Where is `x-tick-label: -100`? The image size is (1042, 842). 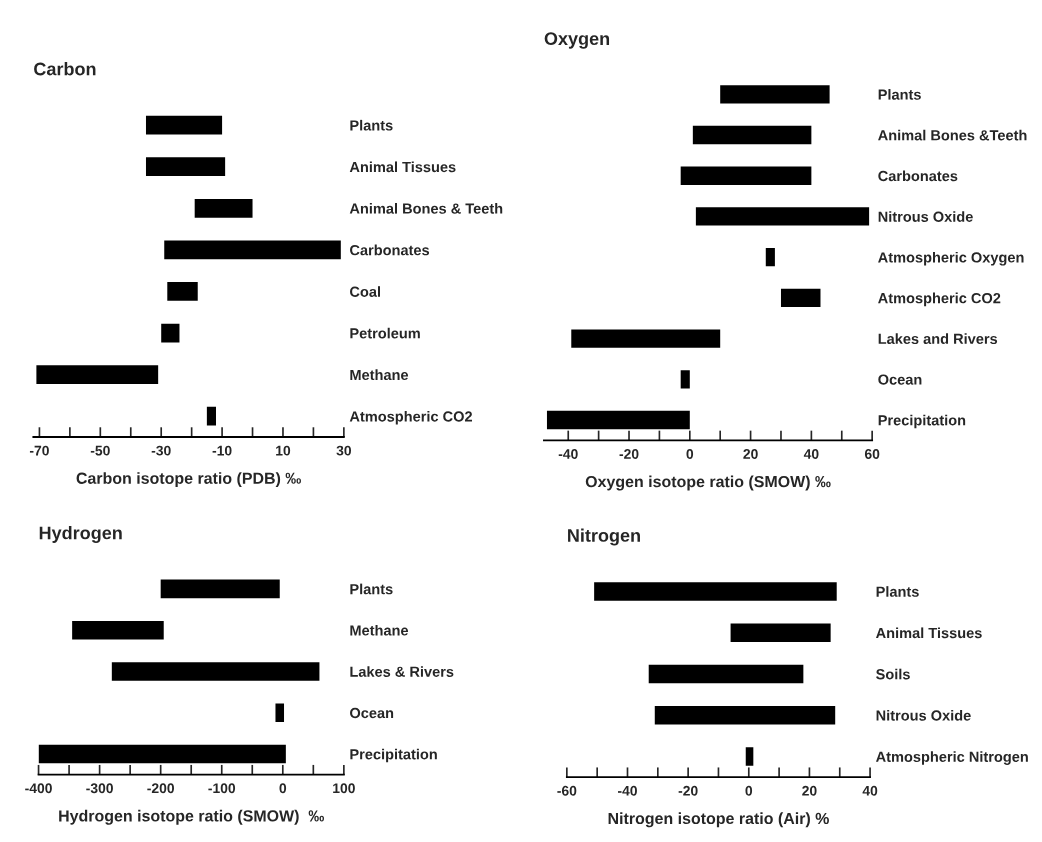 x-tick-label: -100 is located at coordinates (222, 788).